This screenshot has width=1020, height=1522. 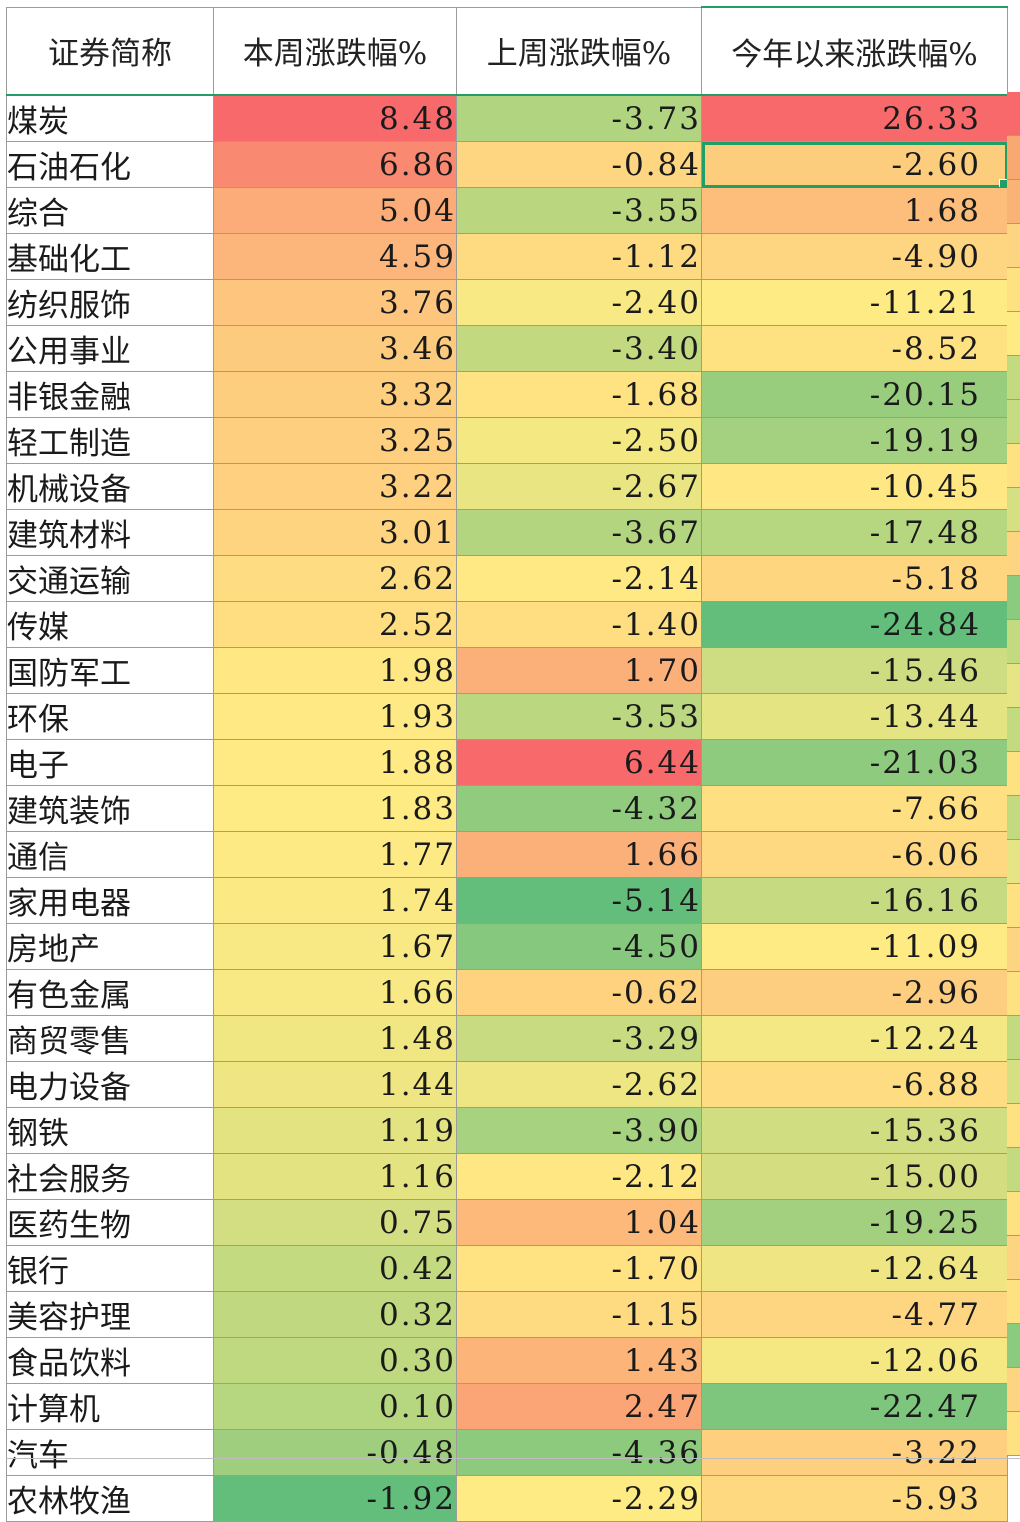 I want to click on cell-this-week: -1.92, so click(x=335, y=1498).